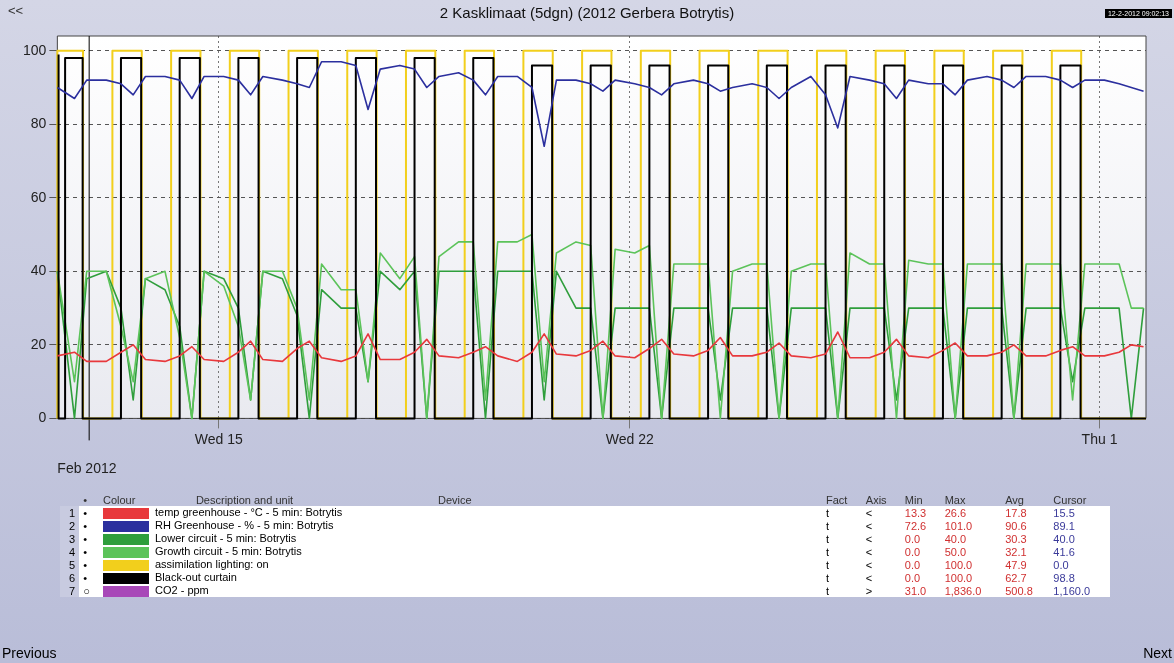 The height and width of the screenshot is (663, 1174). I want to click on text: 5, so click(70, 564).